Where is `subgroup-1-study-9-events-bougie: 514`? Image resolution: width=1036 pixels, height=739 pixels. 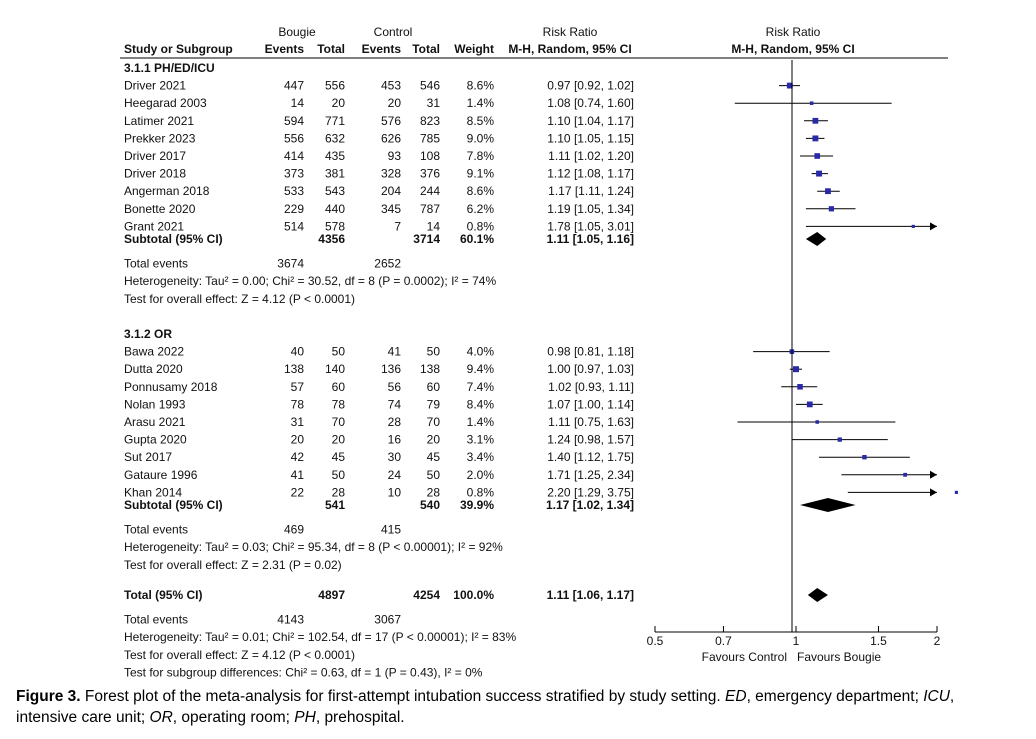
subgroup-1-study-9-events-bougie: 514 is located at coordinates (294, 226).